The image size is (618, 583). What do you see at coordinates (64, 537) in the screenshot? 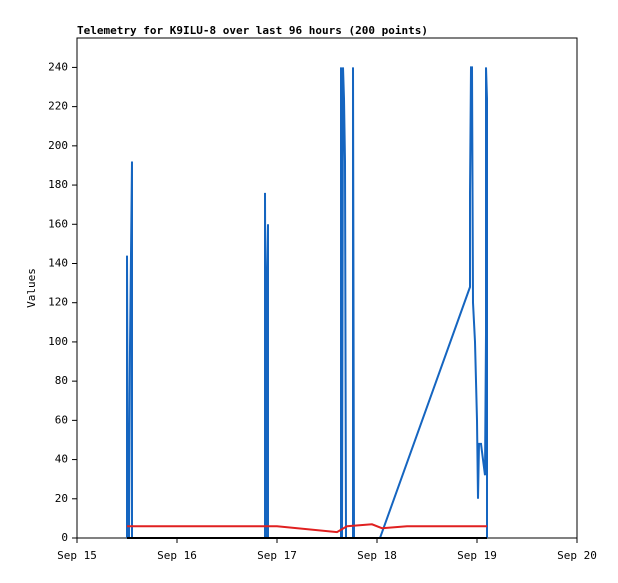
I see `y-tick-label: 0` at bounding box center [64, 537].